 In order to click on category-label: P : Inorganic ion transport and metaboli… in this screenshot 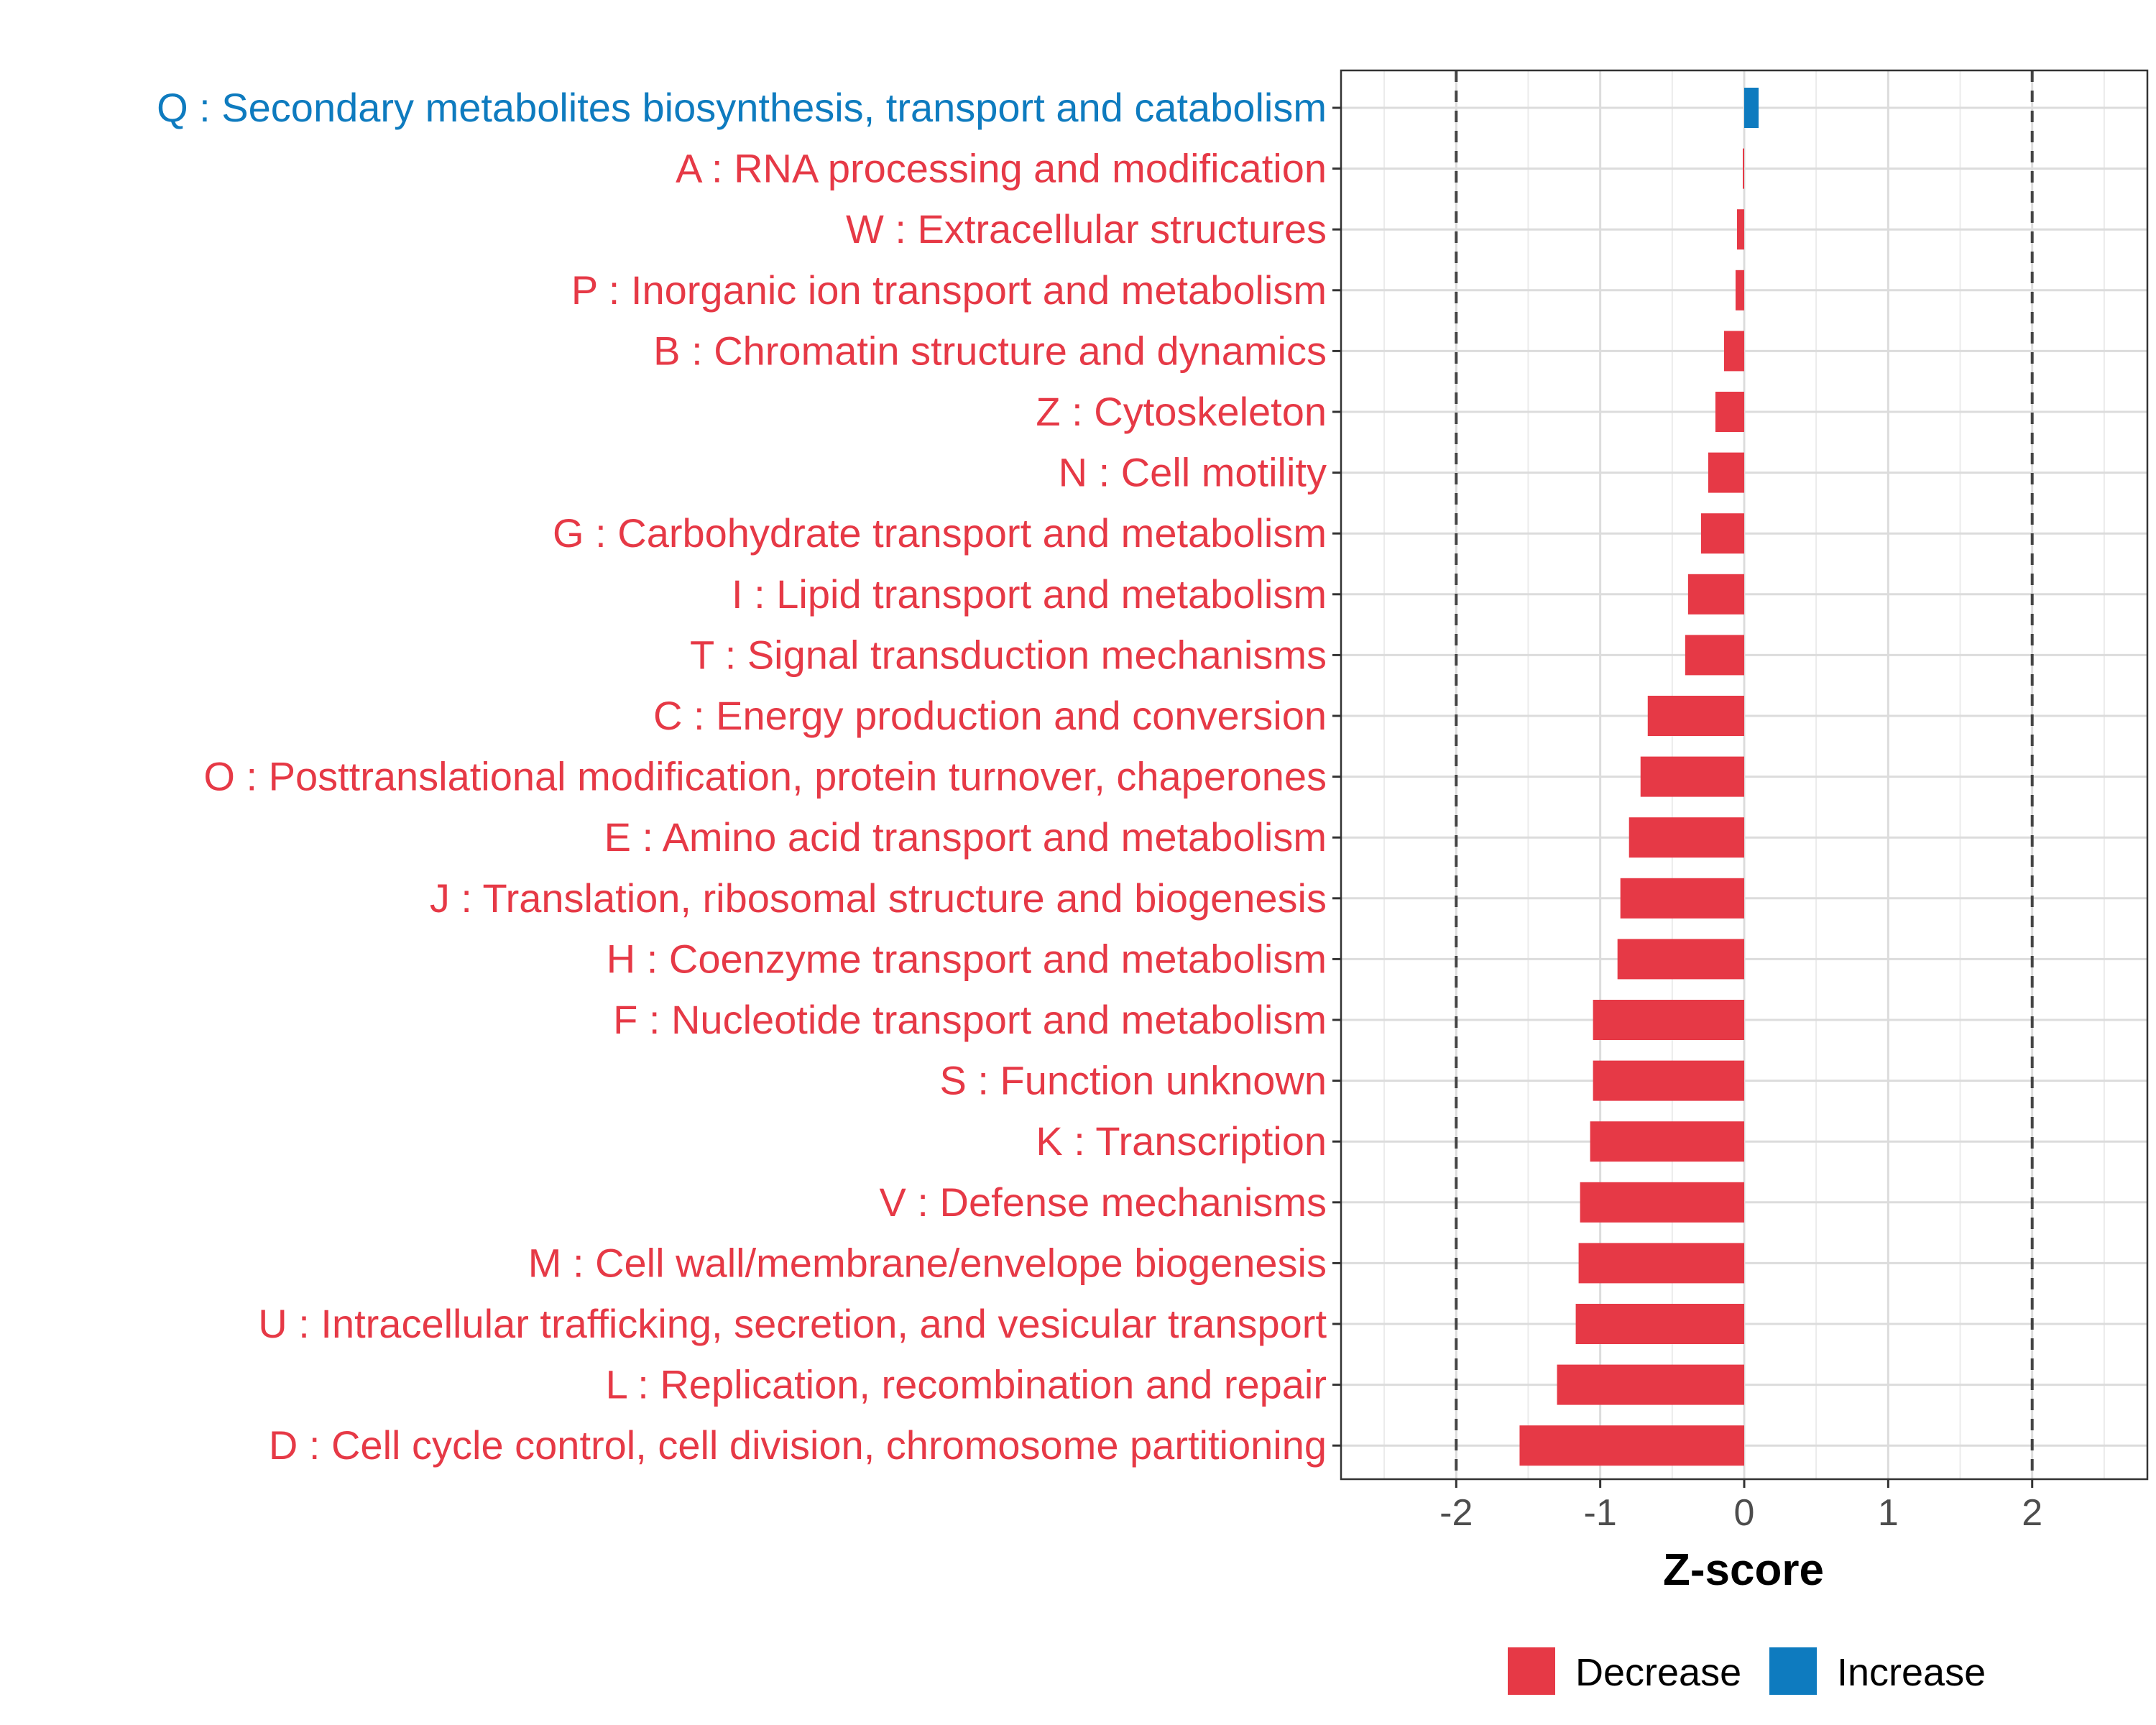, I will do `click(949, 290)`.